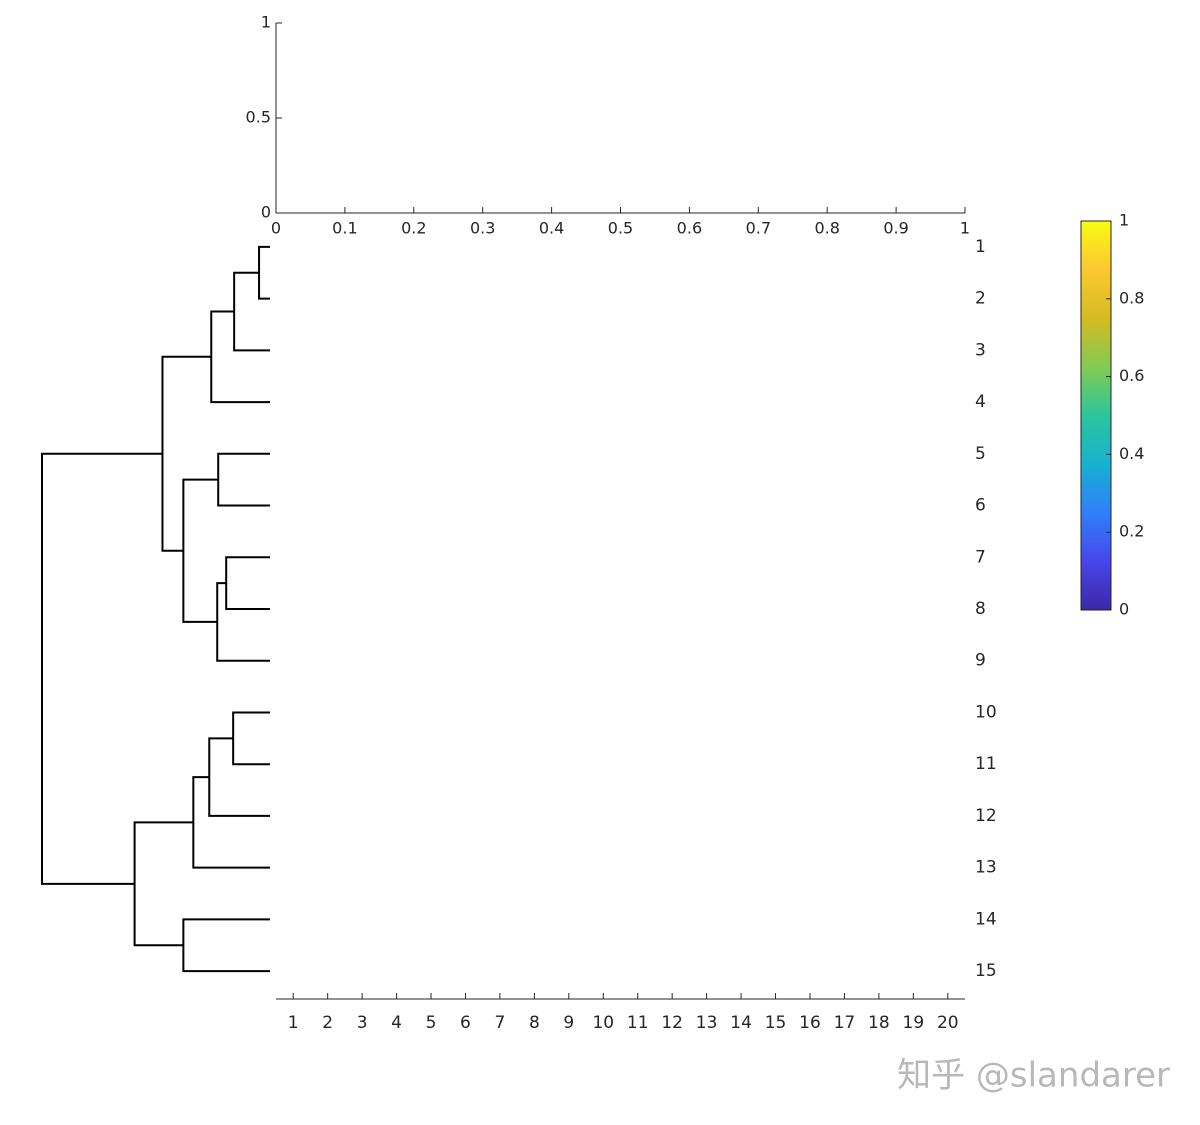  I want to click on column-label: 7, so click(500, 1023).